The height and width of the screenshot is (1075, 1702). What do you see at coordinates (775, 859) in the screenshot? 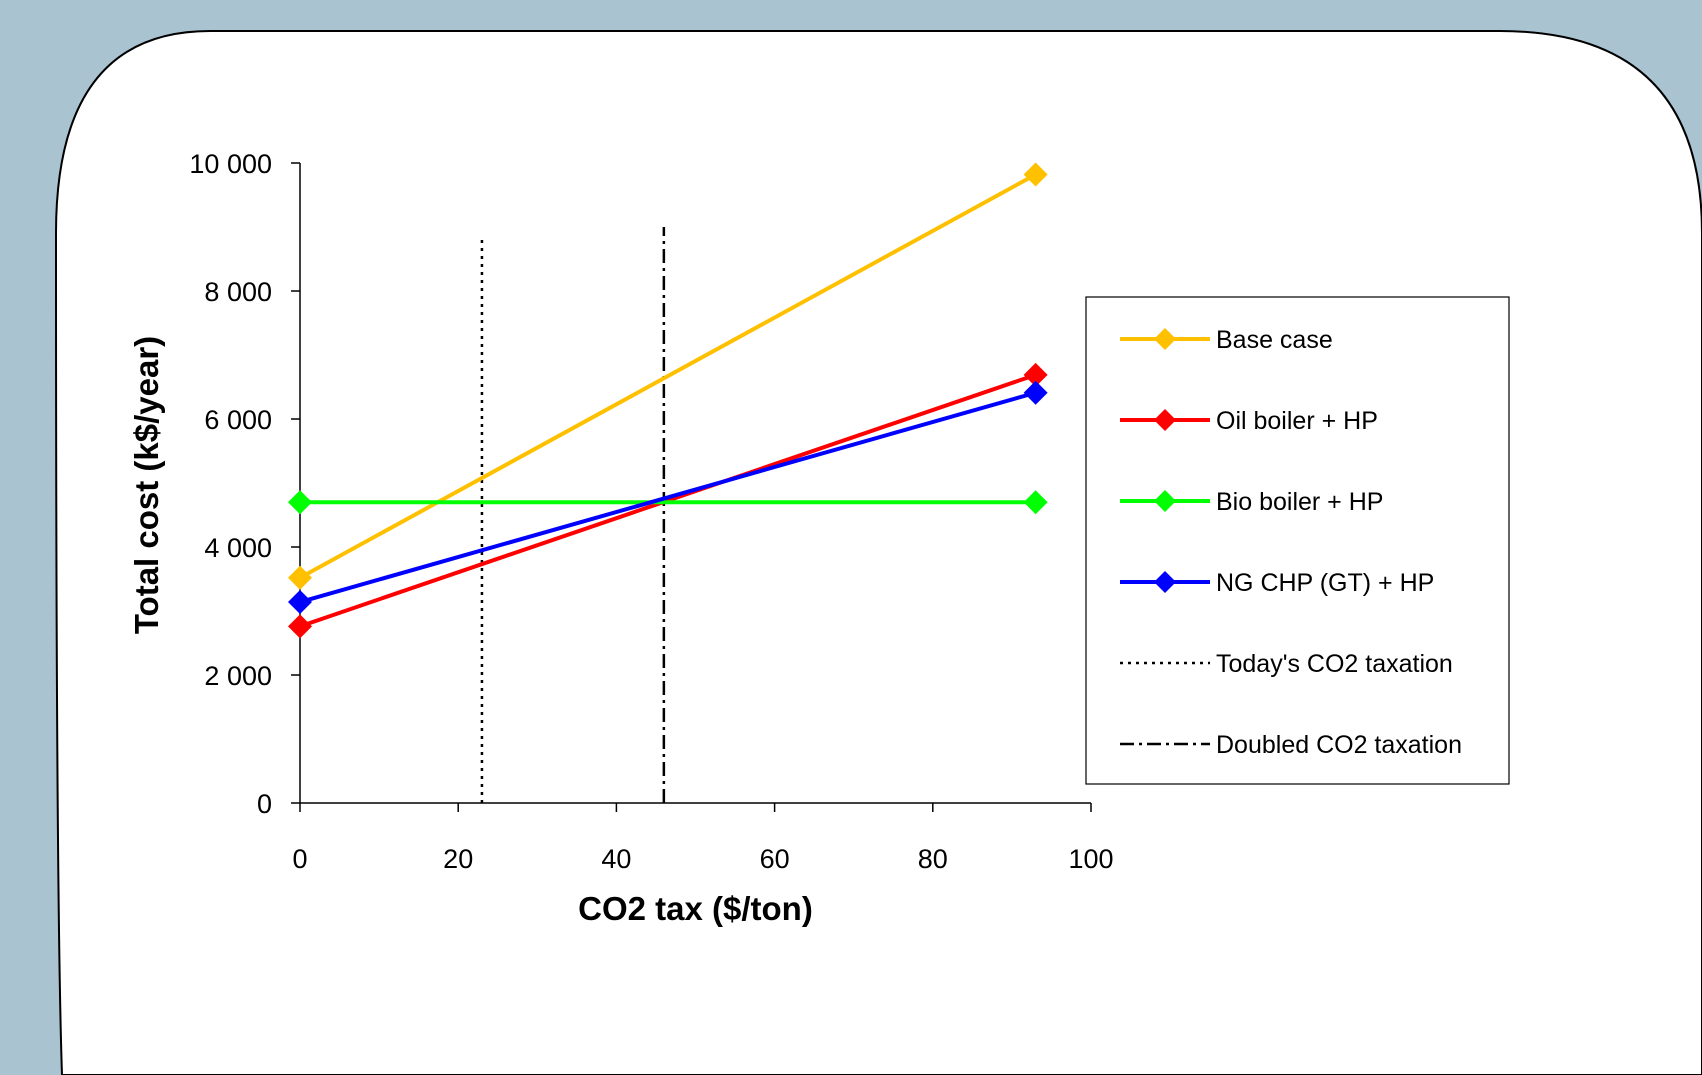
I see `x-tick-label: 60` at bounding box center [775, 859].